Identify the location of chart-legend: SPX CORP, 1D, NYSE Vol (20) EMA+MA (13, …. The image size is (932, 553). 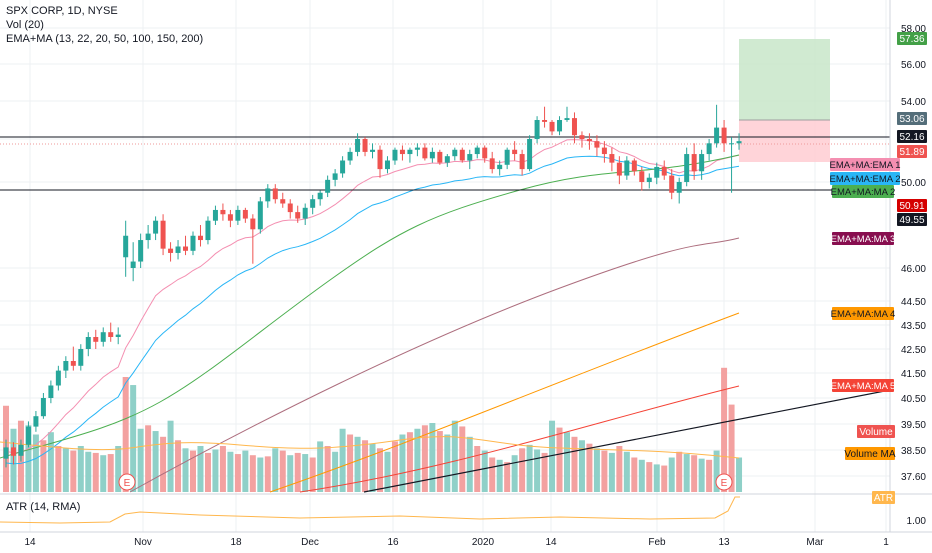
(104, 25).